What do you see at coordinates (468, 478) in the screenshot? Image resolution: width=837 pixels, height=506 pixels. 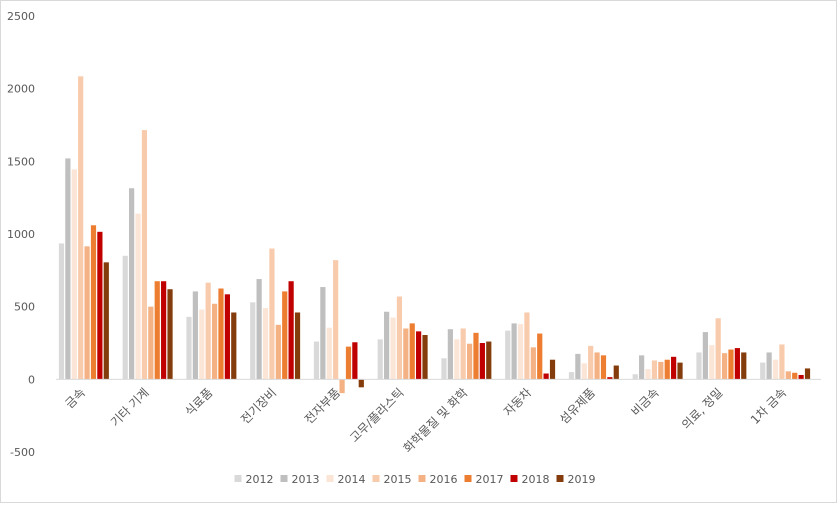 I see `legend-swatch-2017` at bounding box center [468, 478].